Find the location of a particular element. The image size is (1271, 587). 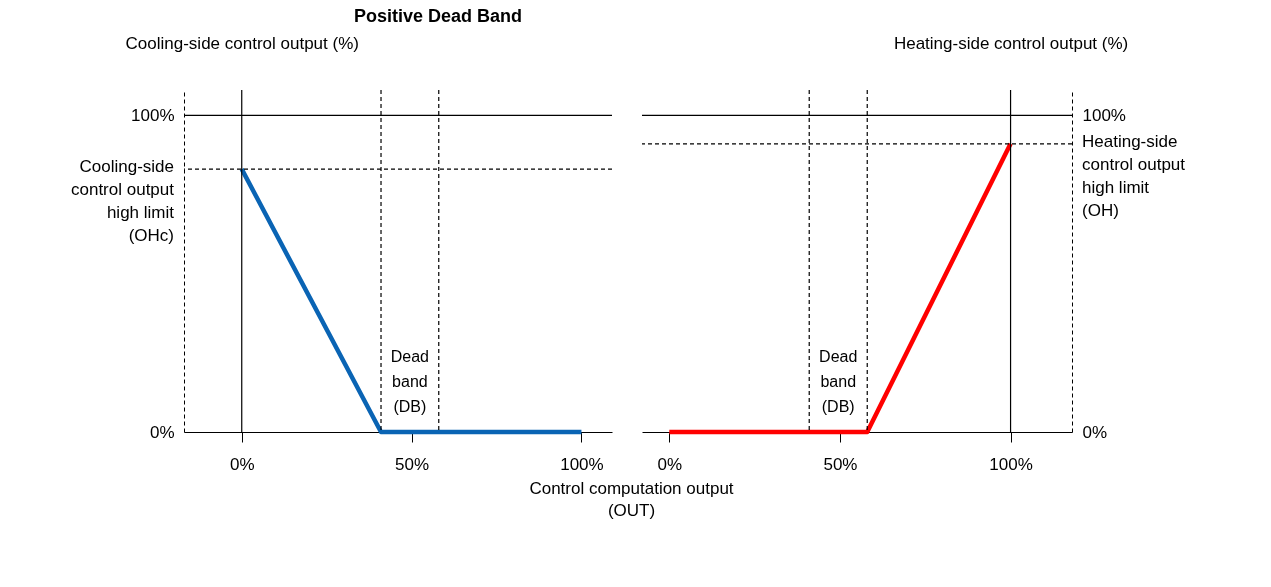

x-axis-title: Control computation output (OUT) is located at coordinates (631, 499).